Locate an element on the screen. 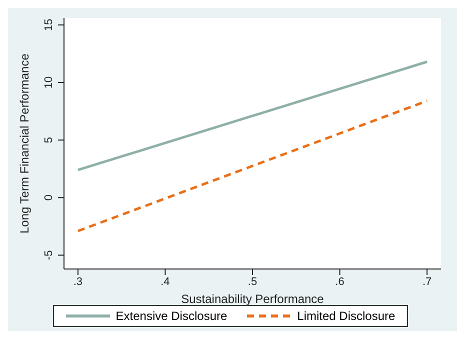 The image size is (465, 339). y-axis-title: Long Term Financial Performance is located at coordinates (24, 143).